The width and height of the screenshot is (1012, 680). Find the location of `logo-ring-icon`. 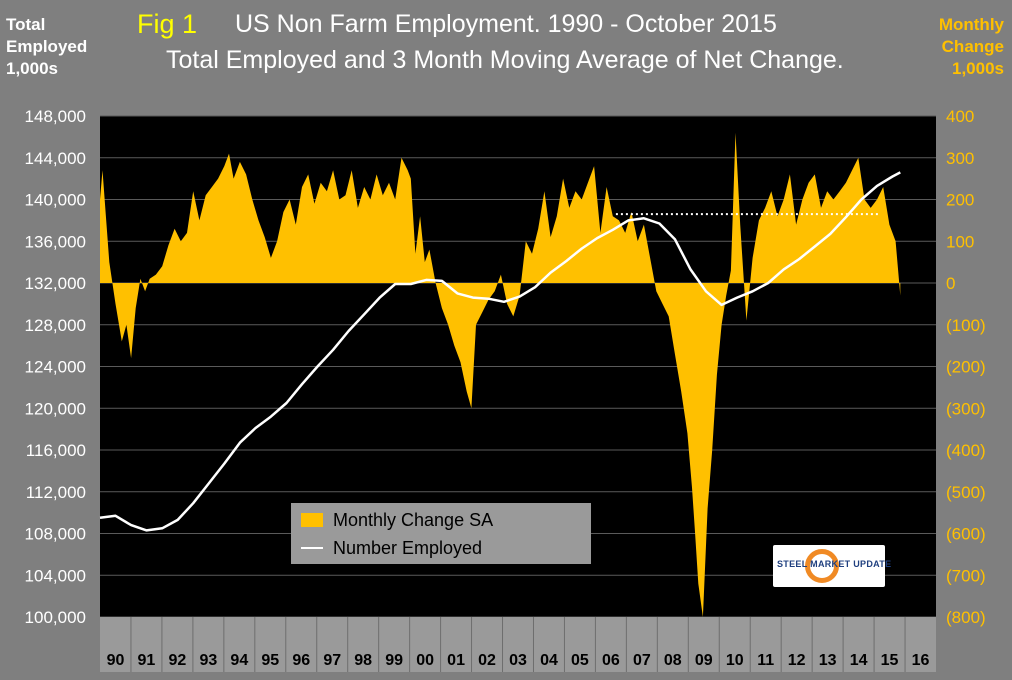

logo-ring-icon is located at coordinates (822, 566).